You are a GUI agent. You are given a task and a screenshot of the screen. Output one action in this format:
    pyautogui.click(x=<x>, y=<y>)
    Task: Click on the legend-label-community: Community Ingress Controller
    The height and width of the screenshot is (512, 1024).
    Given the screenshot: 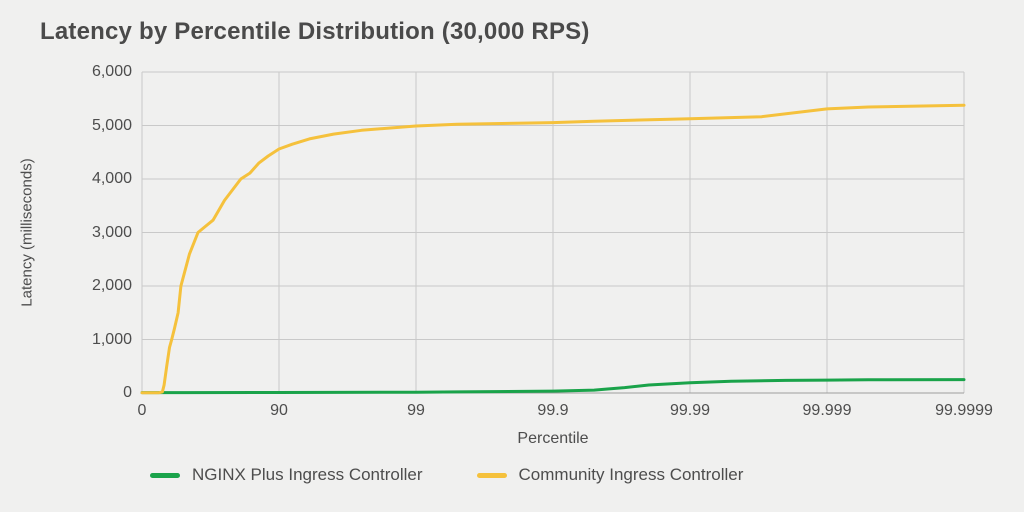 What is the action you would take?
    pyautogui.click(x=631, y=474)
    